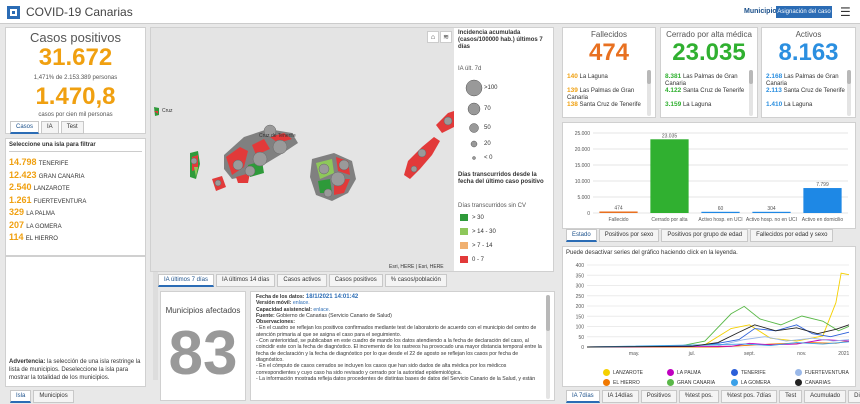 The image size is (860, 404). I want to click on island-row: 1.261 FUERTEVENTURA, so click(48, 199).